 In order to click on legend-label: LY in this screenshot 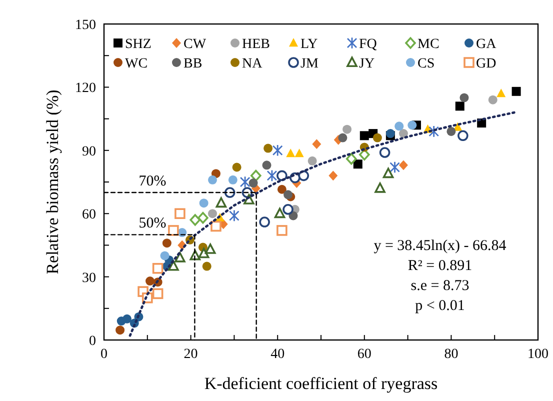, I will do `click(309, 44)`.